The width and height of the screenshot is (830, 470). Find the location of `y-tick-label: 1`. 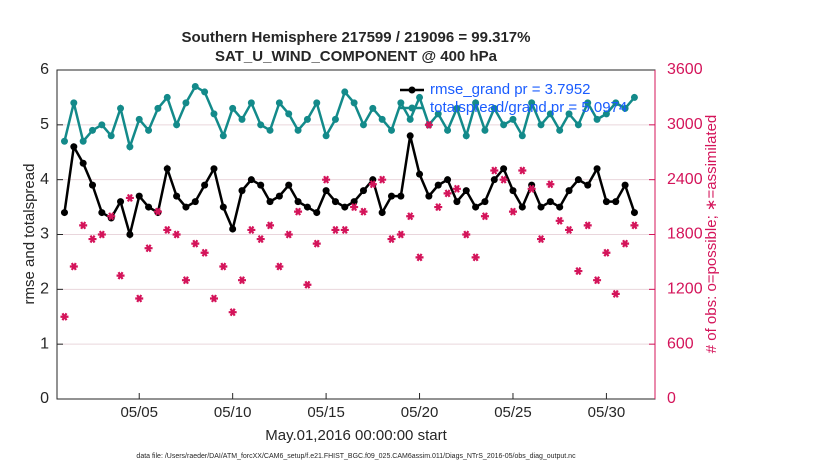

y-tick-label: 1 is located at coordinates (44, 343).